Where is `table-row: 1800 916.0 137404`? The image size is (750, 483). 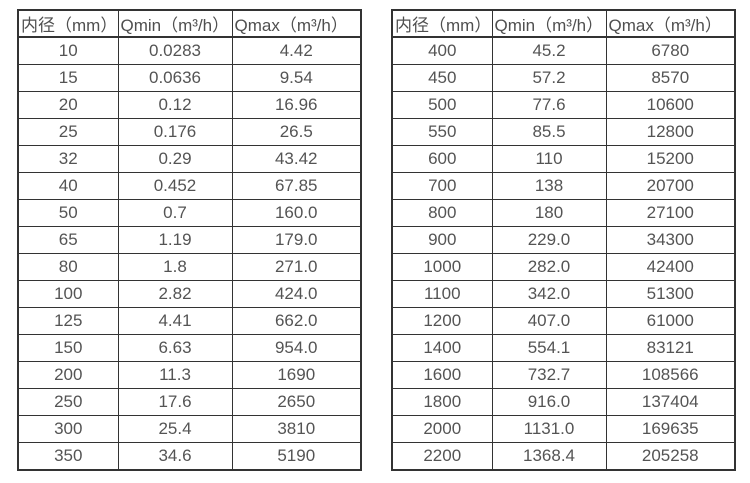 table-row: 1800 916.0 137404 is located at coordinates (563, 402).